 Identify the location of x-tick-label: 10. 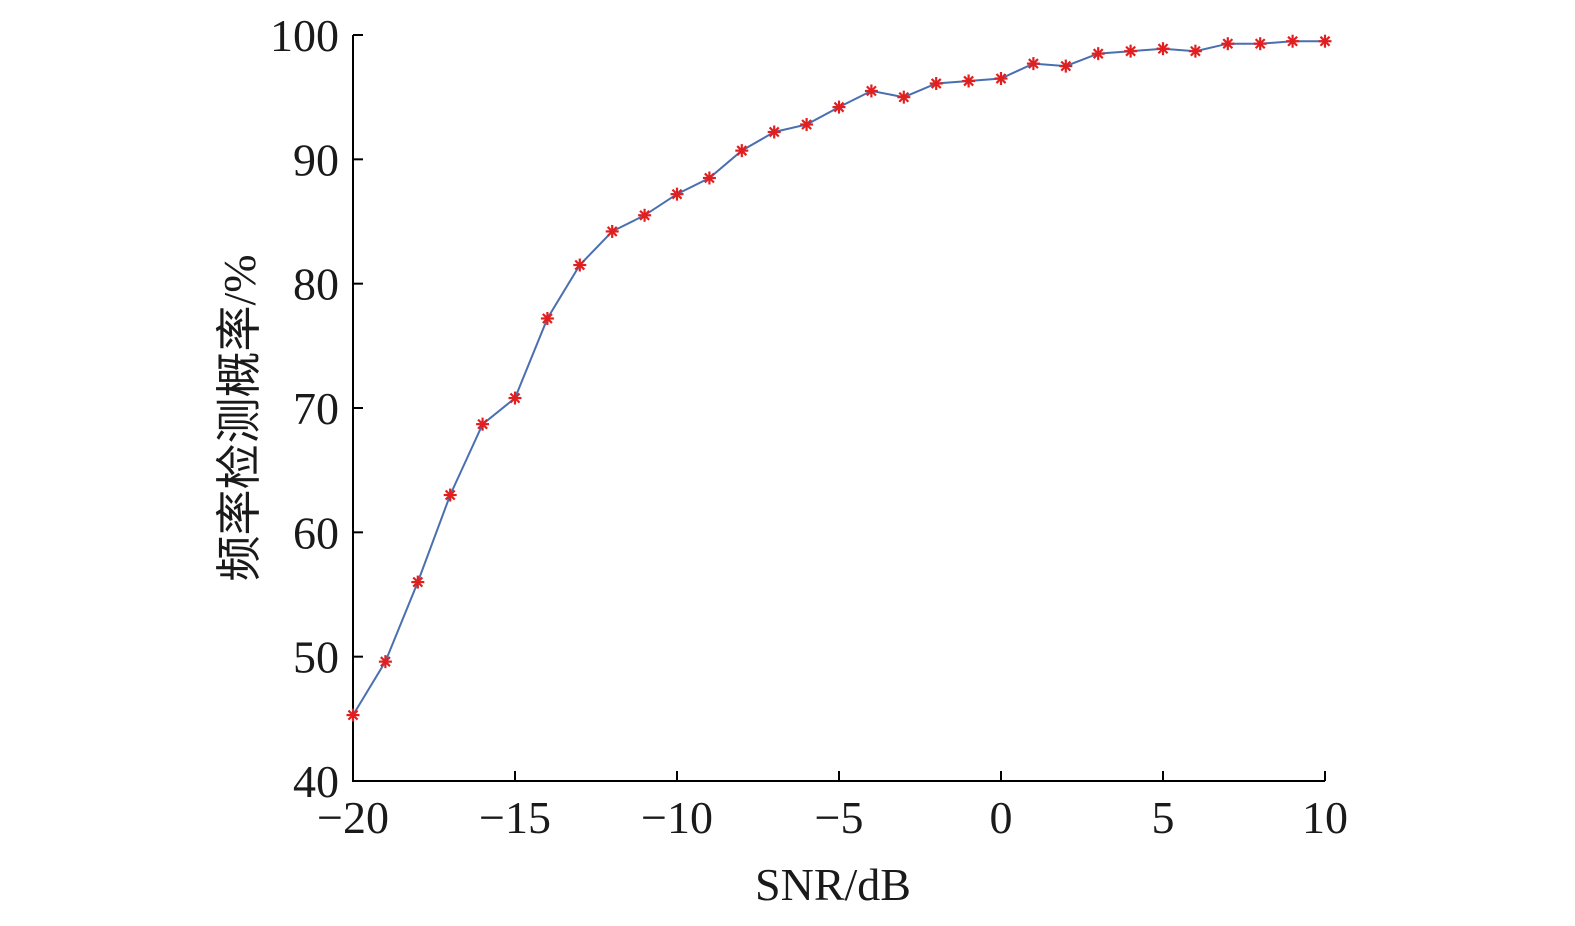
(1325, 817).